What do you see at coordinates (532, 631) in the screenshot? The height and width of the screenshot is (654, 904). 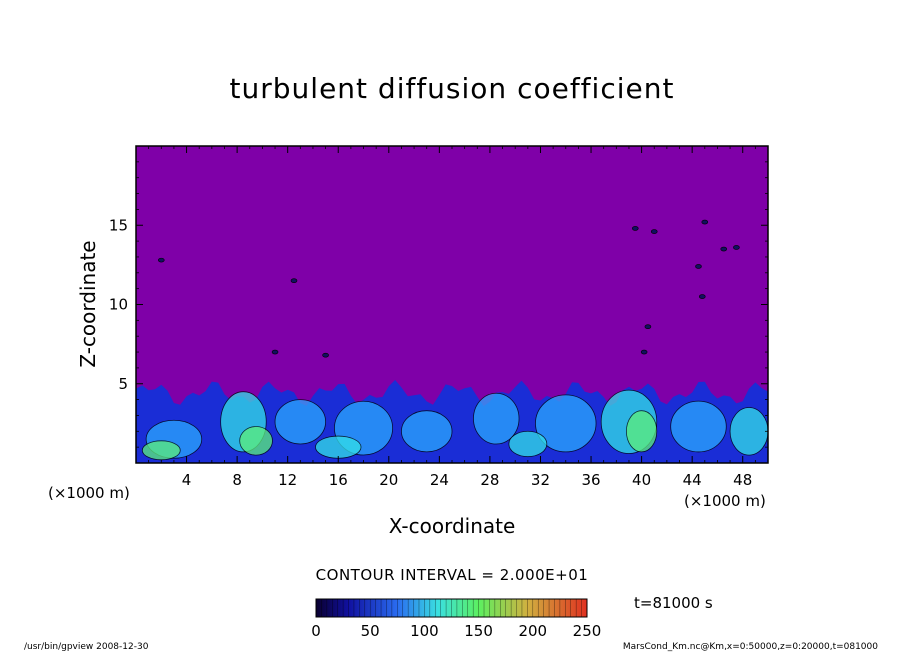 I see `colorbar-tick-label-200: 200` at bounding box center [532, 631].